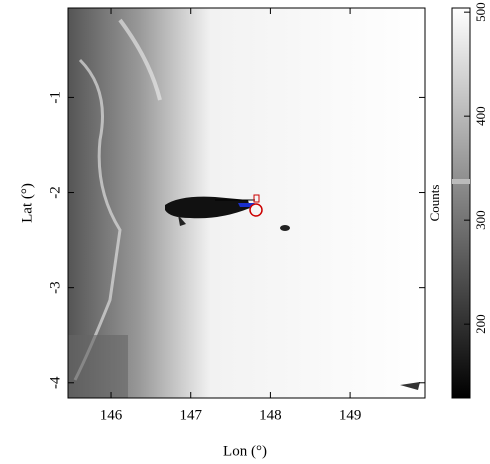 The image size is (490, 464). Describe the element at coordinates (55, 382) in the screenshot. I see `y-tick-label: -4` at that location.